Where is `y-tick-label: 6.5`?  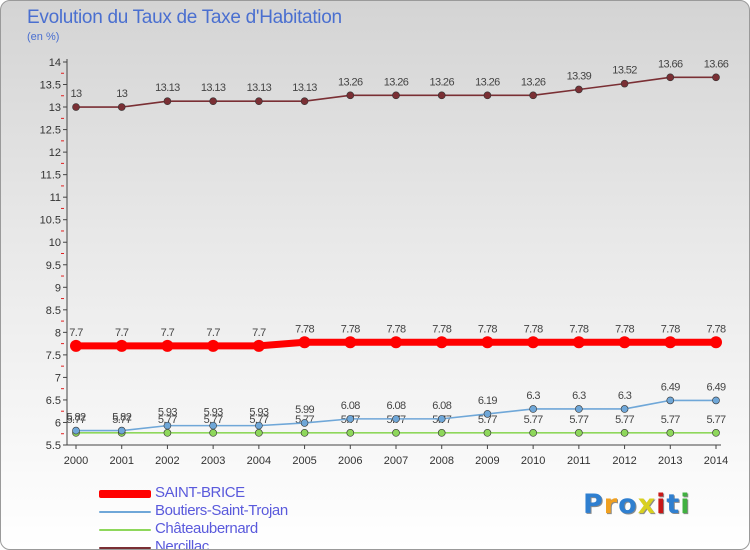 y-tick-label: 6.5 is located at coordinates (53, 401).